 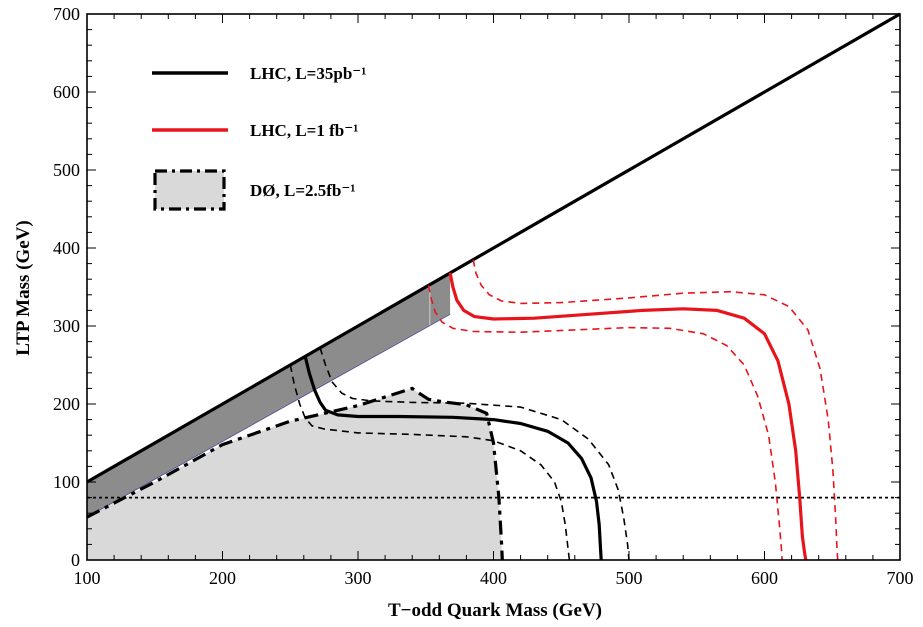 What do you see at coordinates (430, 462) in the screenshot?
I see `series-lhc35_lower` at bounding box center [430, 462].